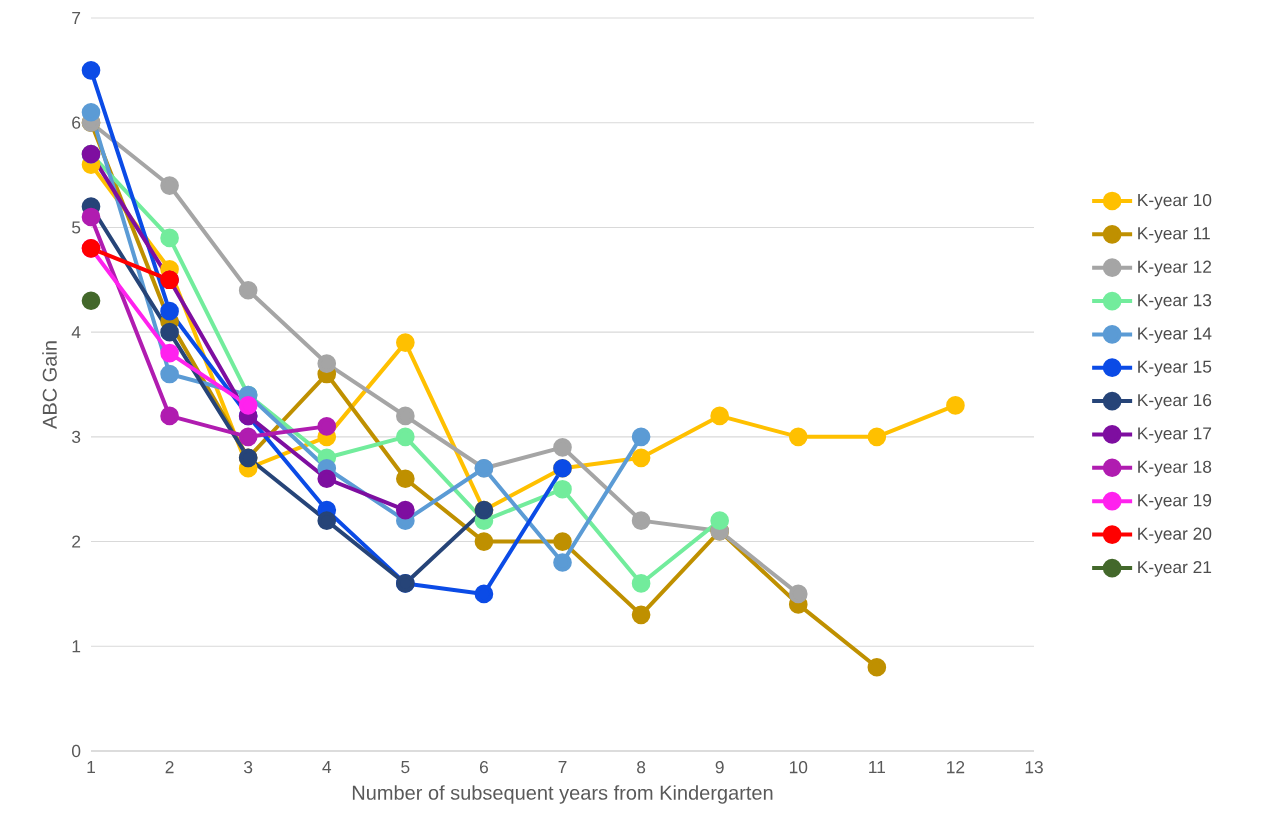 This screenshot has height=840, width=1261. I want to click on legend-label: K-year 13, so click(1175, 302).